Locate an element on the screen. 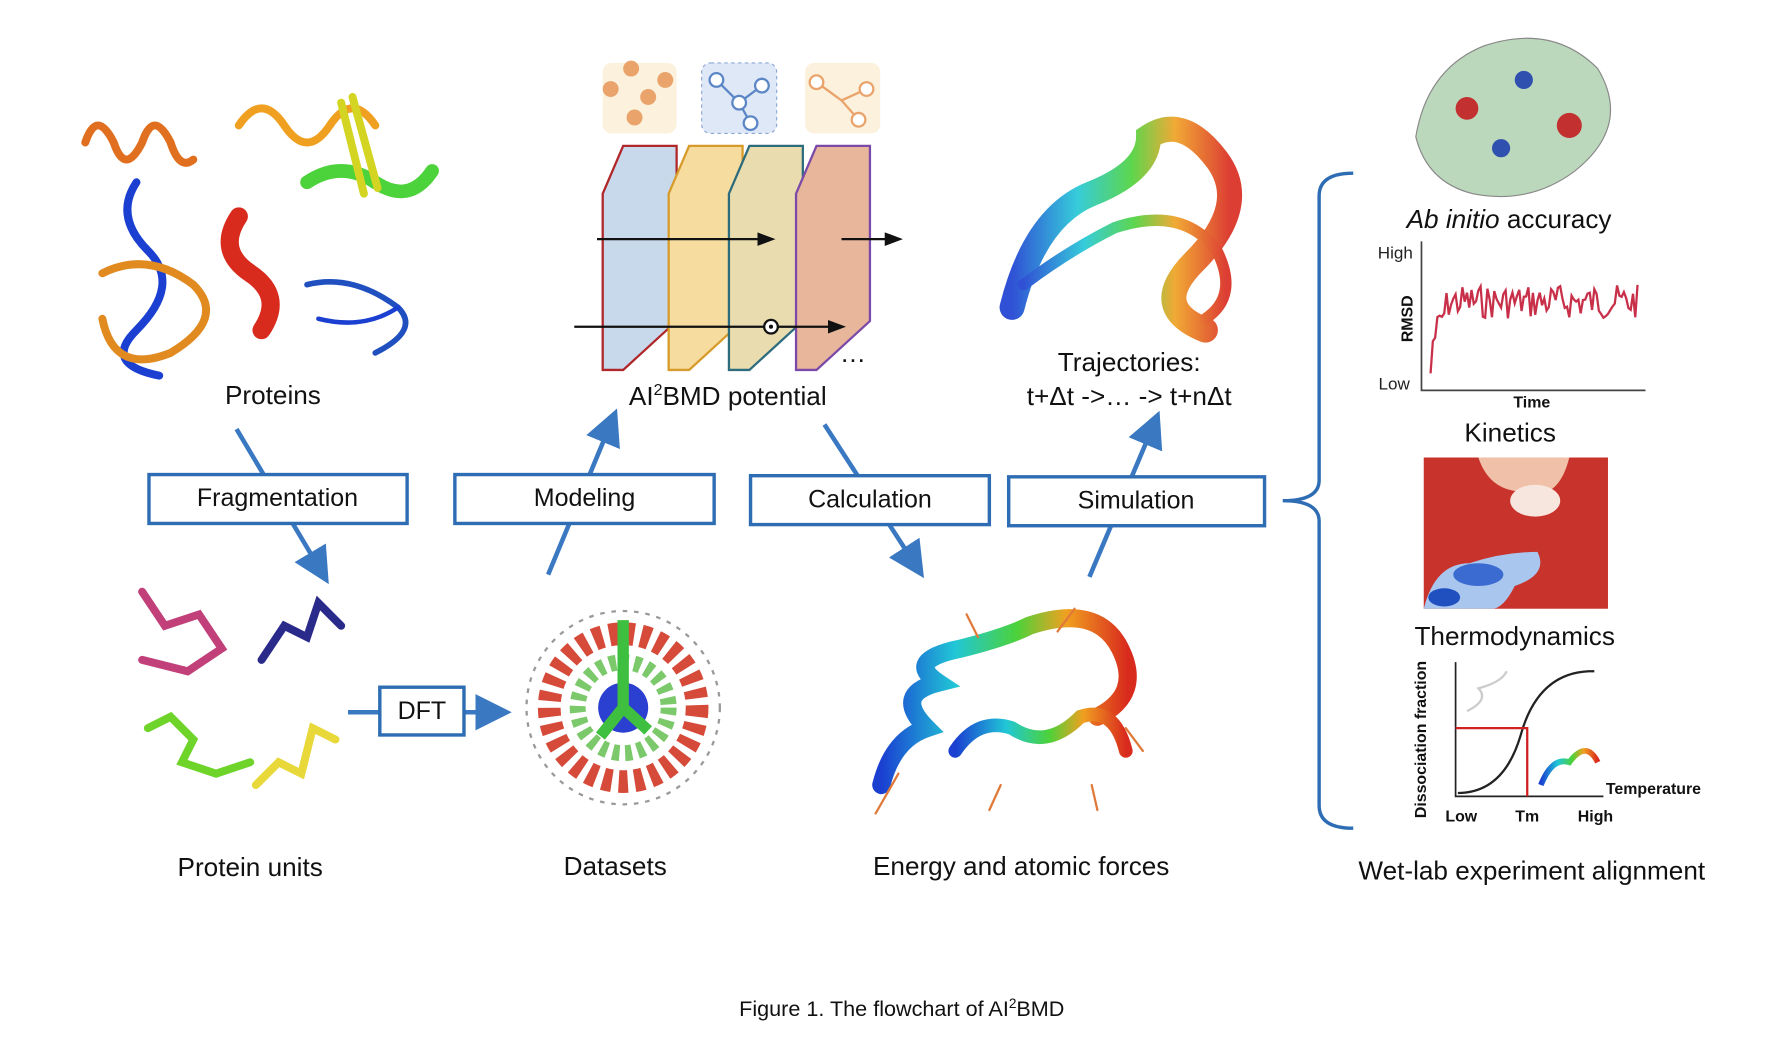  trajectories-label-1: Trajectories: is located at coordinates (1129, 362).